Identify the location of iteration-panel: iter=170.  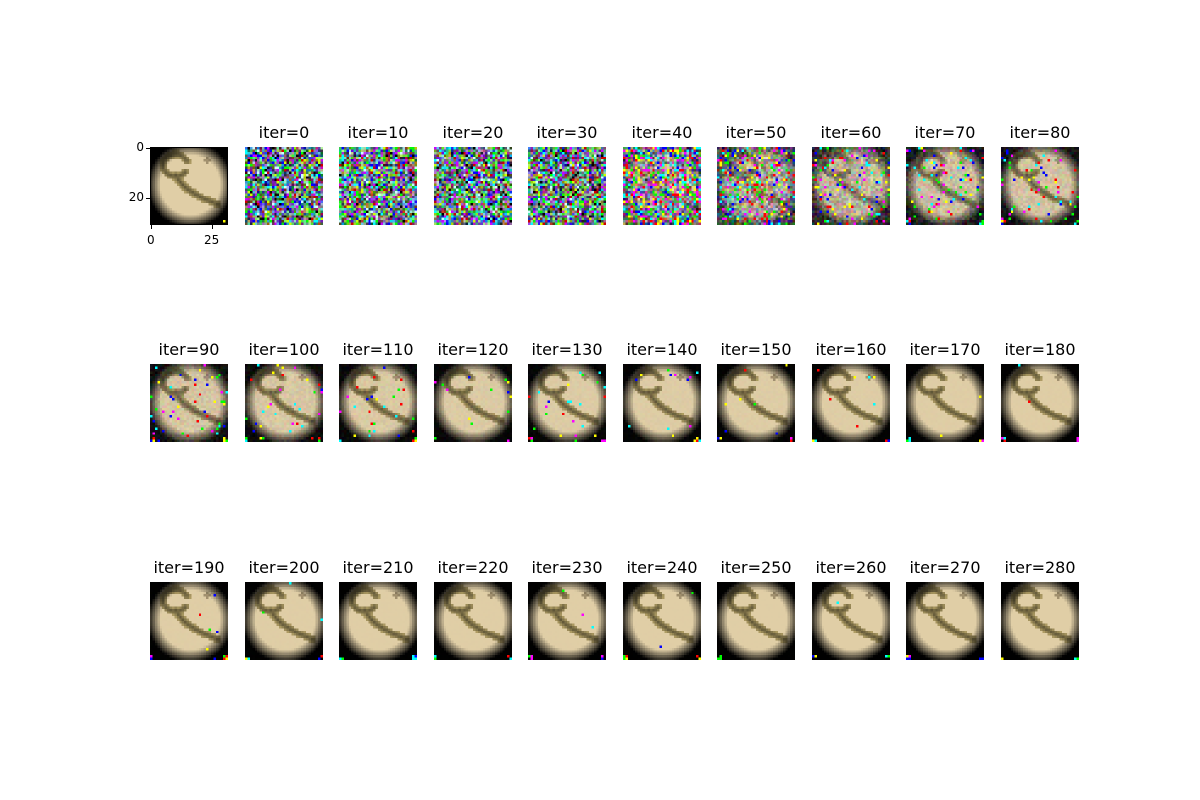
(945, 391).